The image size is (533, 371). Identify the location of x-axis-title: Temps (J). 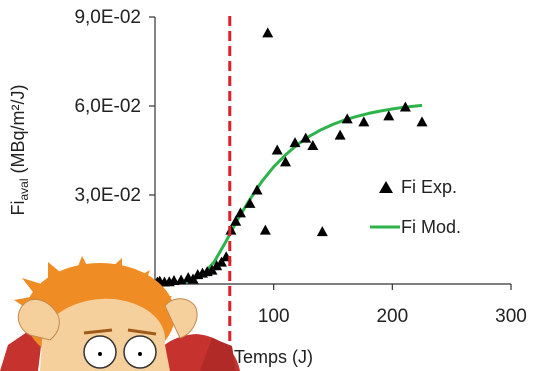
(273, 357).